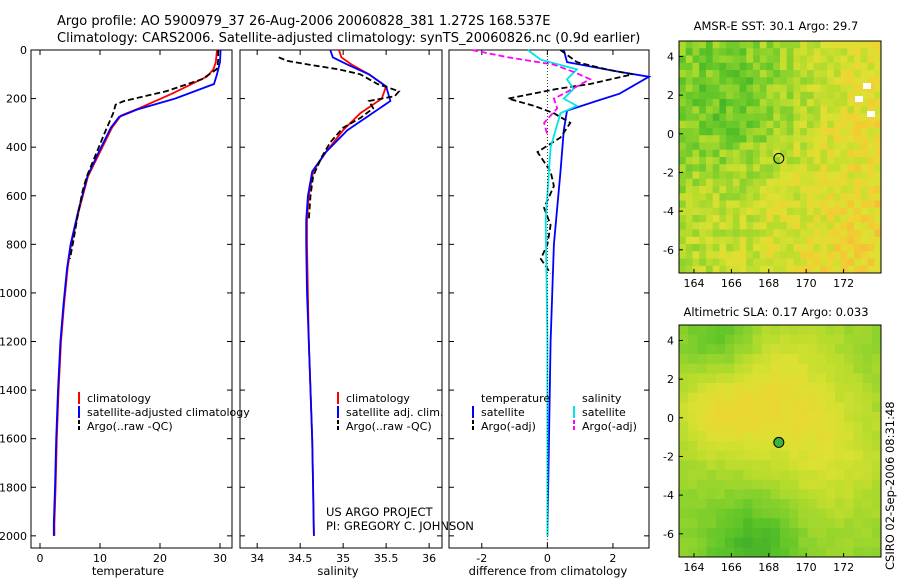  What do you see at coordinates (515, 398) in the screenshot?
I see `legend-header-temperature: temperature` at bounding box center [515, 398].